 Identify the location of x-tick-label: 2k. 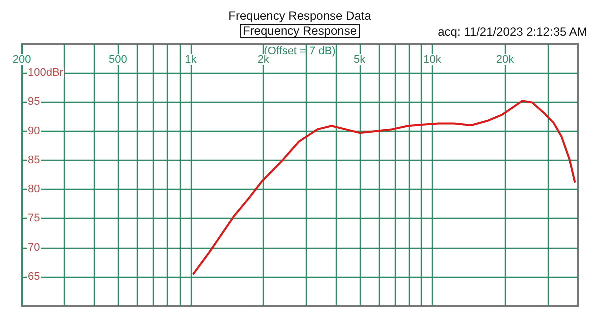
(264, 60).